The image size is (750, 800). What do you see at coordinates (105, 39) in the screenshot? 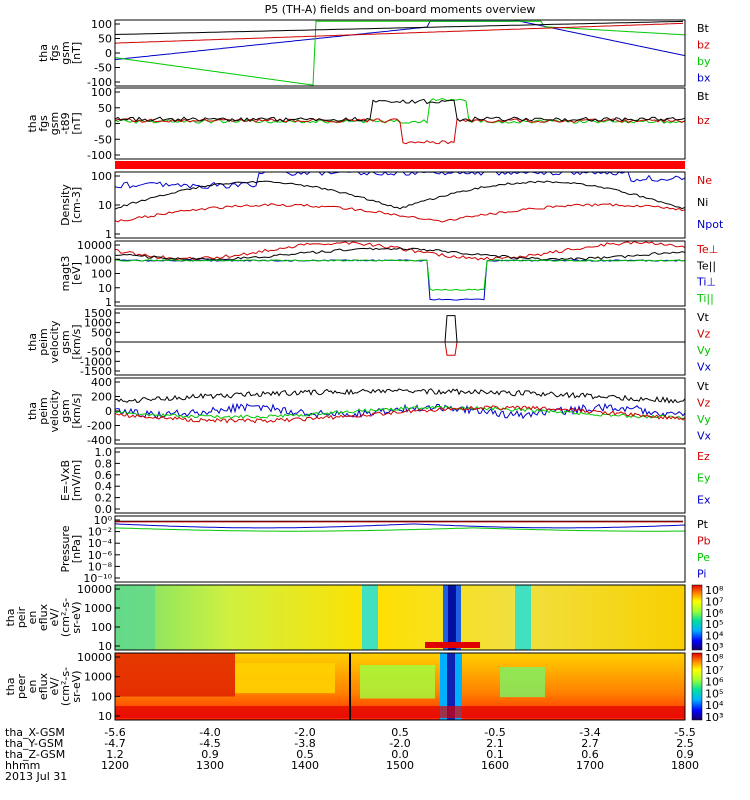
I see `y-tick-label: 50` at bounding box center [105, 39].